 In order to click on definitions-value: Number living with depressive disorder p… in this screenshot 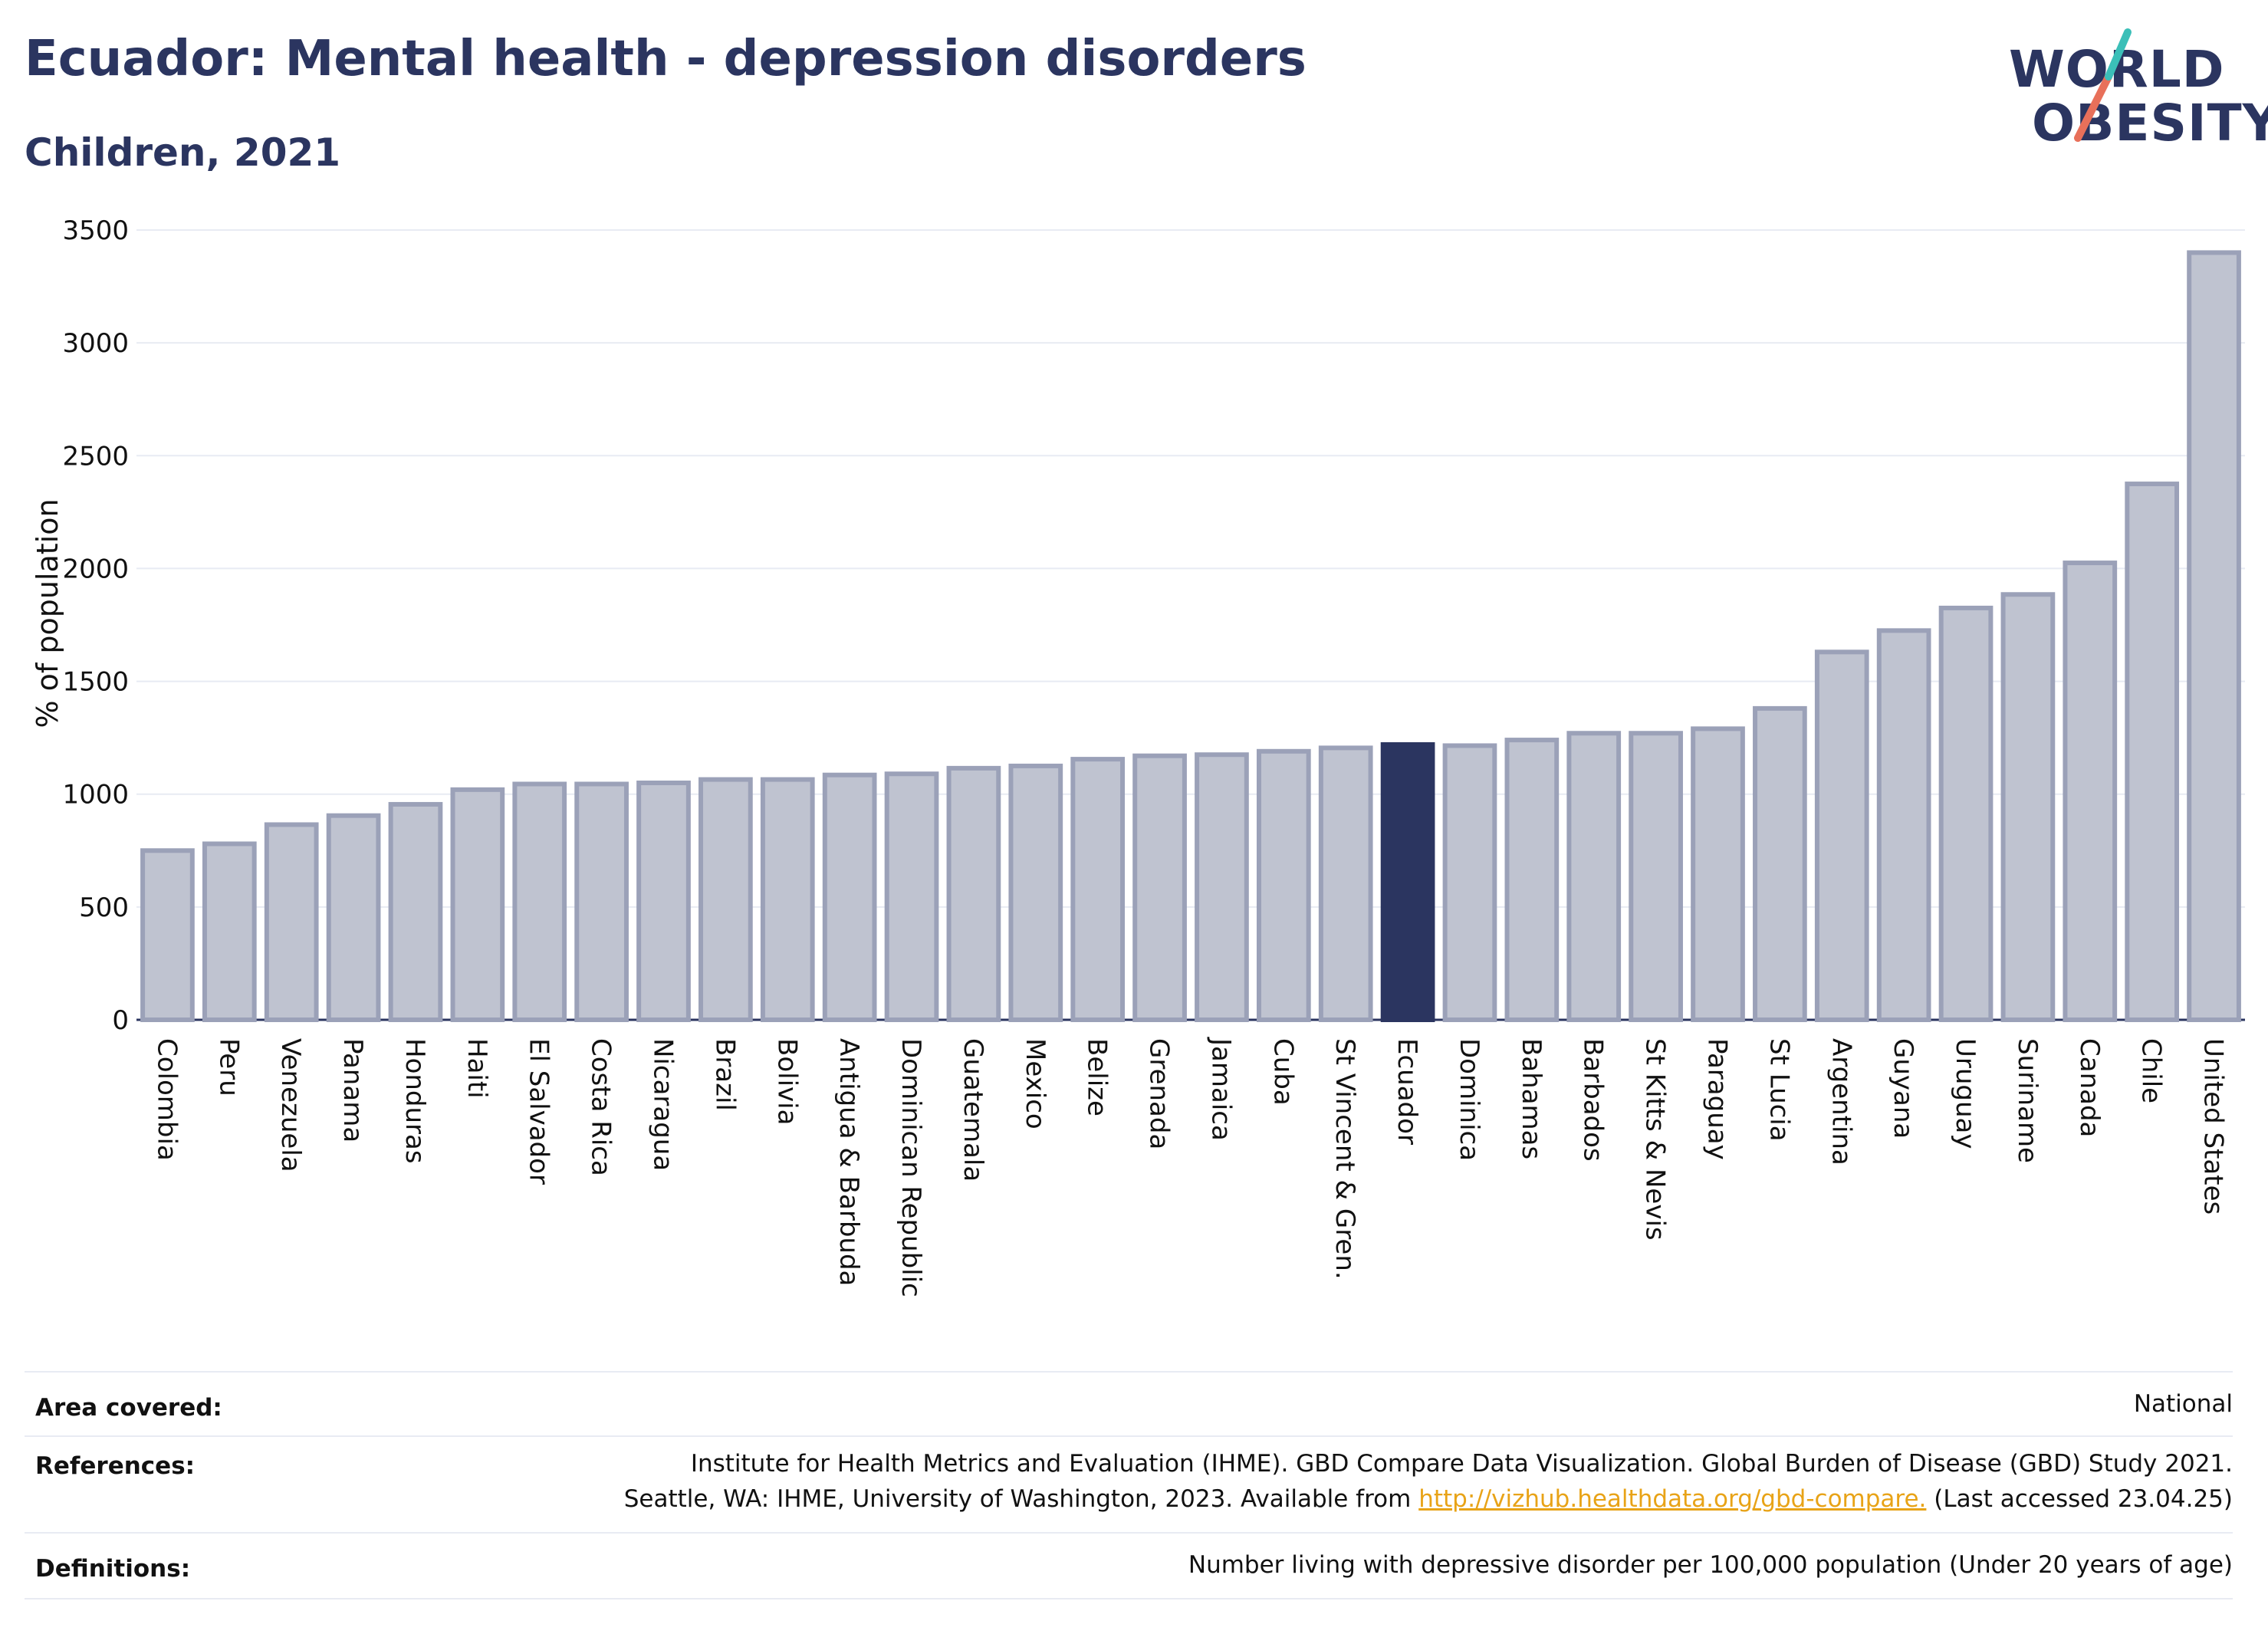, I will do `click(1710, 1565)`.